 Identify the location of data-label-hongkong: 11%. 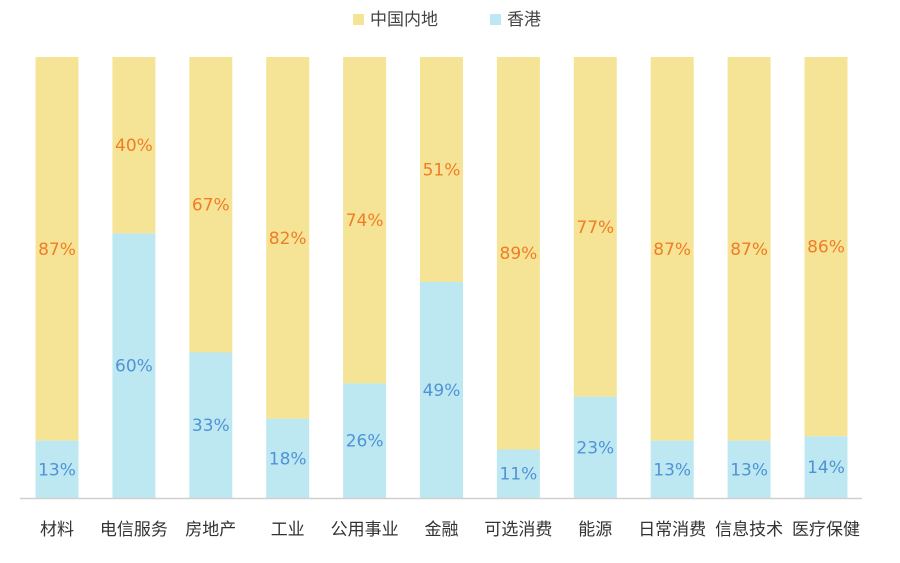
(519, 475).